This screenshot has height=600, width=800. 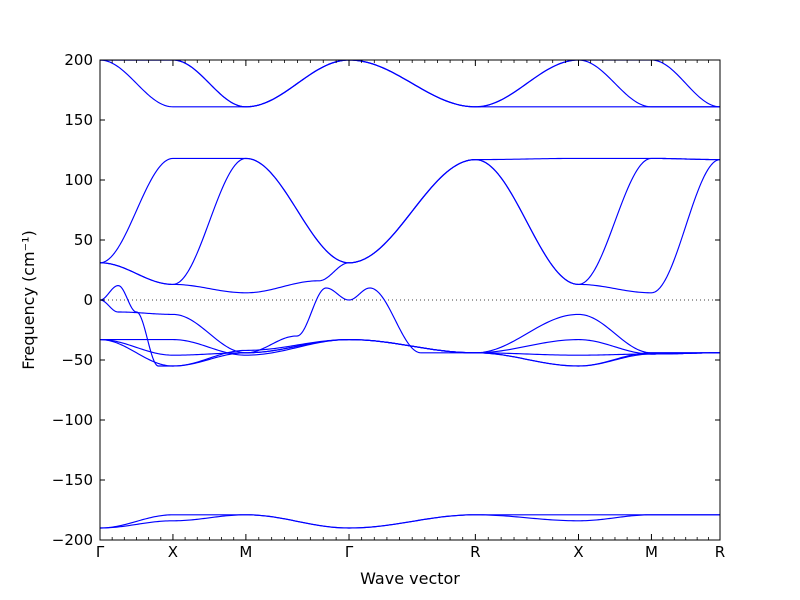 I want to click on x-axis-label: Wave vector, so click(x=410, y=578).